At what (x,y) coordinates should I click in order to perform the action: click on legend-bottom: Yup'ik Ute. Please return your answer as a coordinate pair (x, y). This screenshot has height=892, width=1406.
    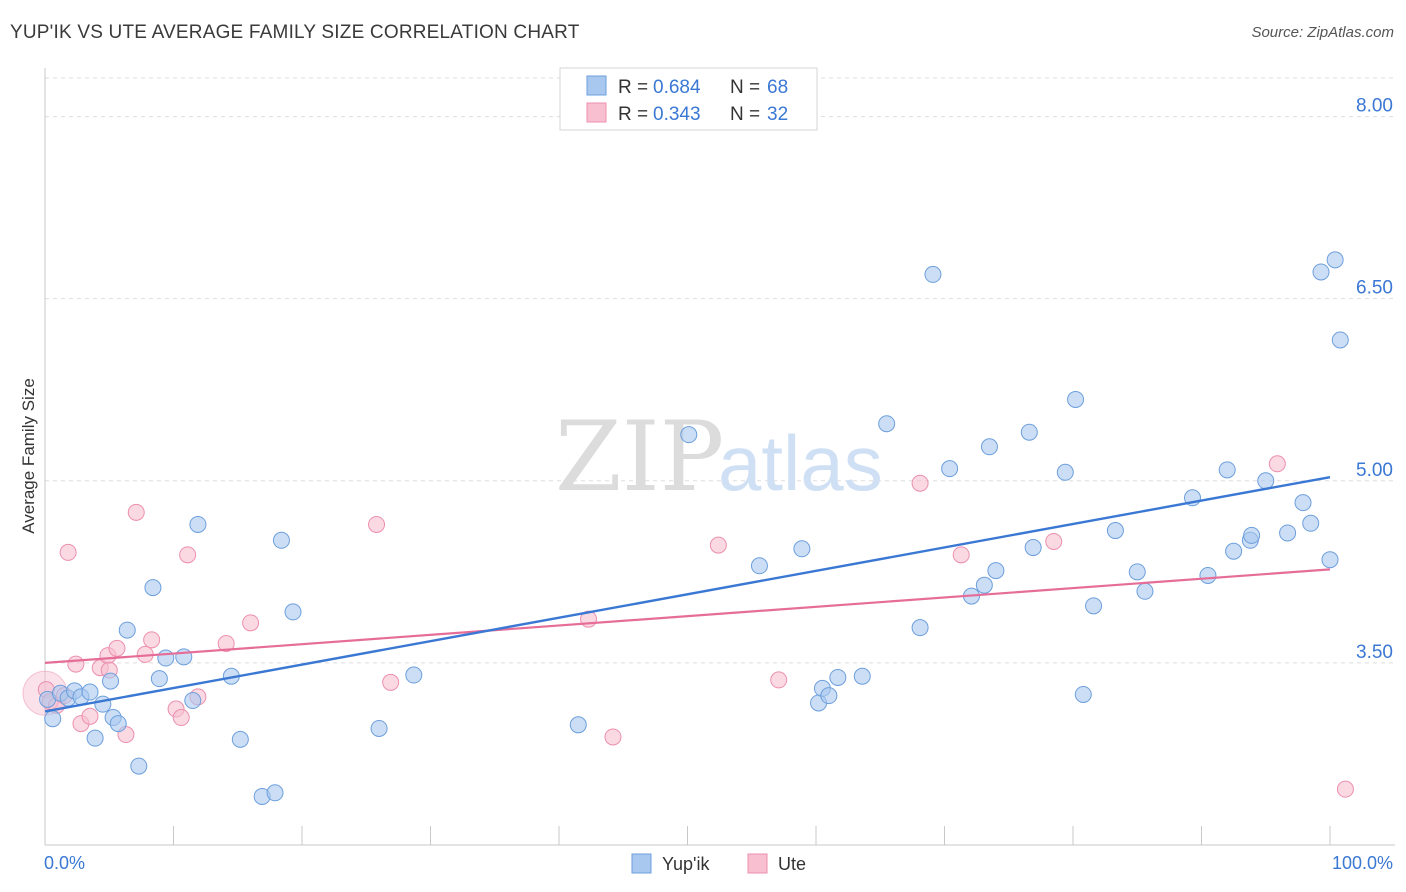
    Looking at the image, I should click on (718, 863).